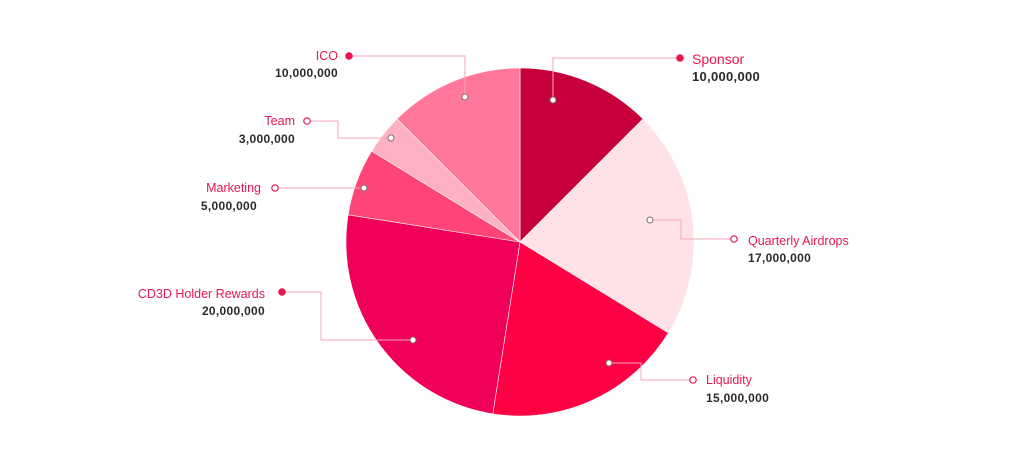  I want to click on leader-line-liquidity, so click(651, 371).